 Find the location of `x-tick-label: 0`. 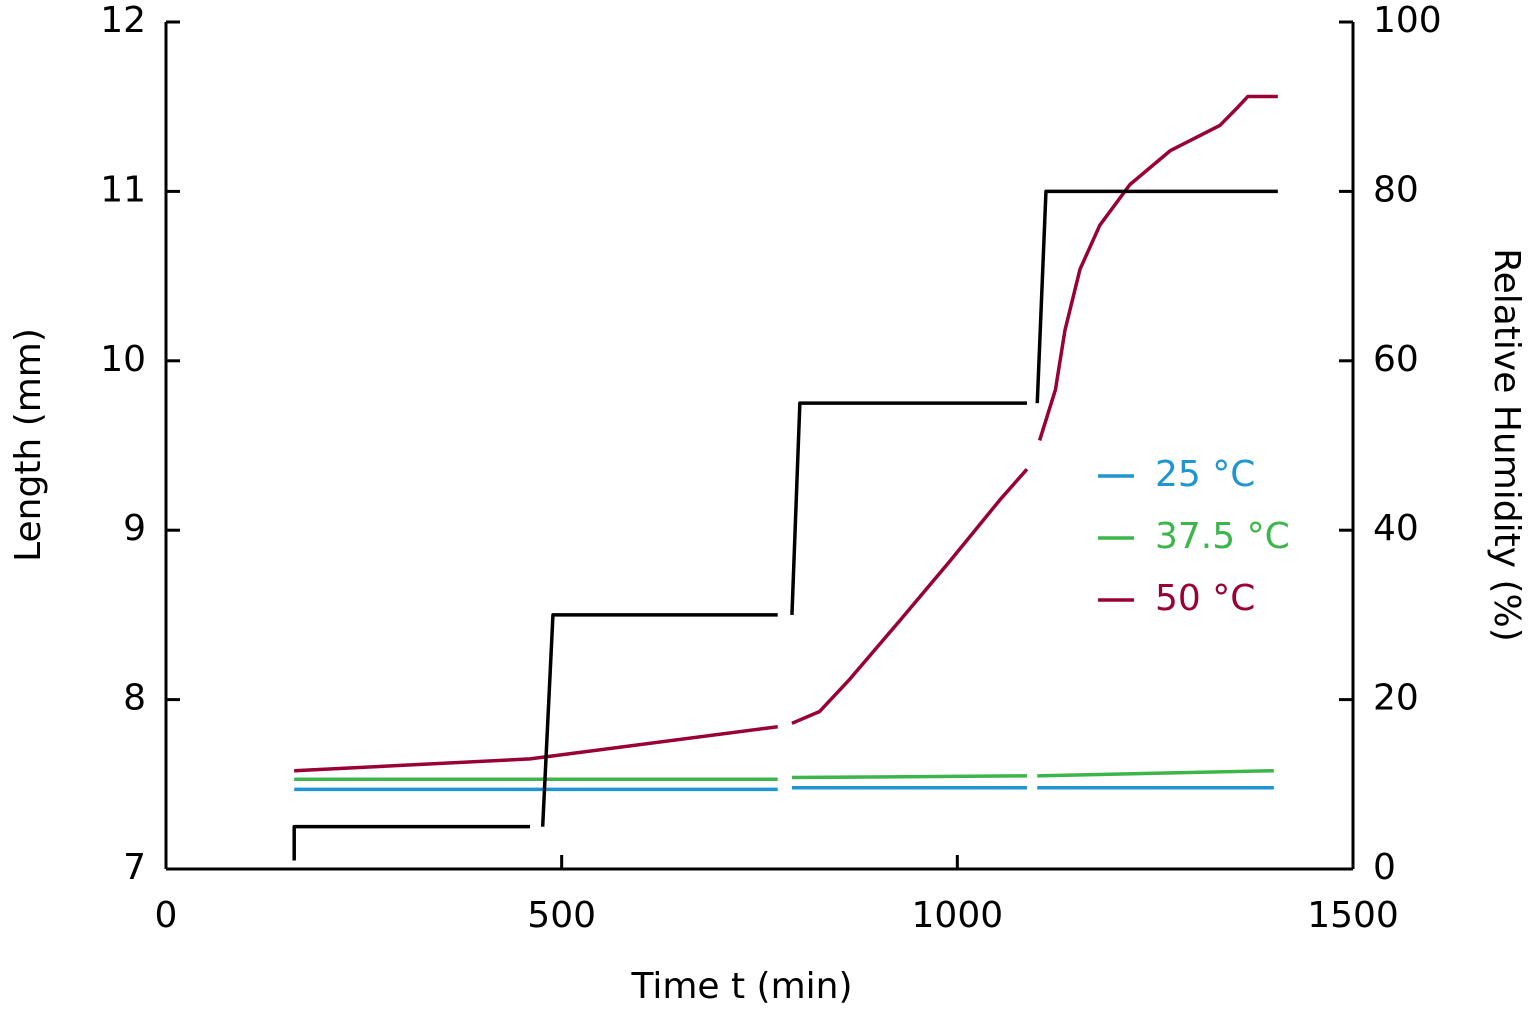

x-tick-label: 0 is located at coordinates (166, 915).